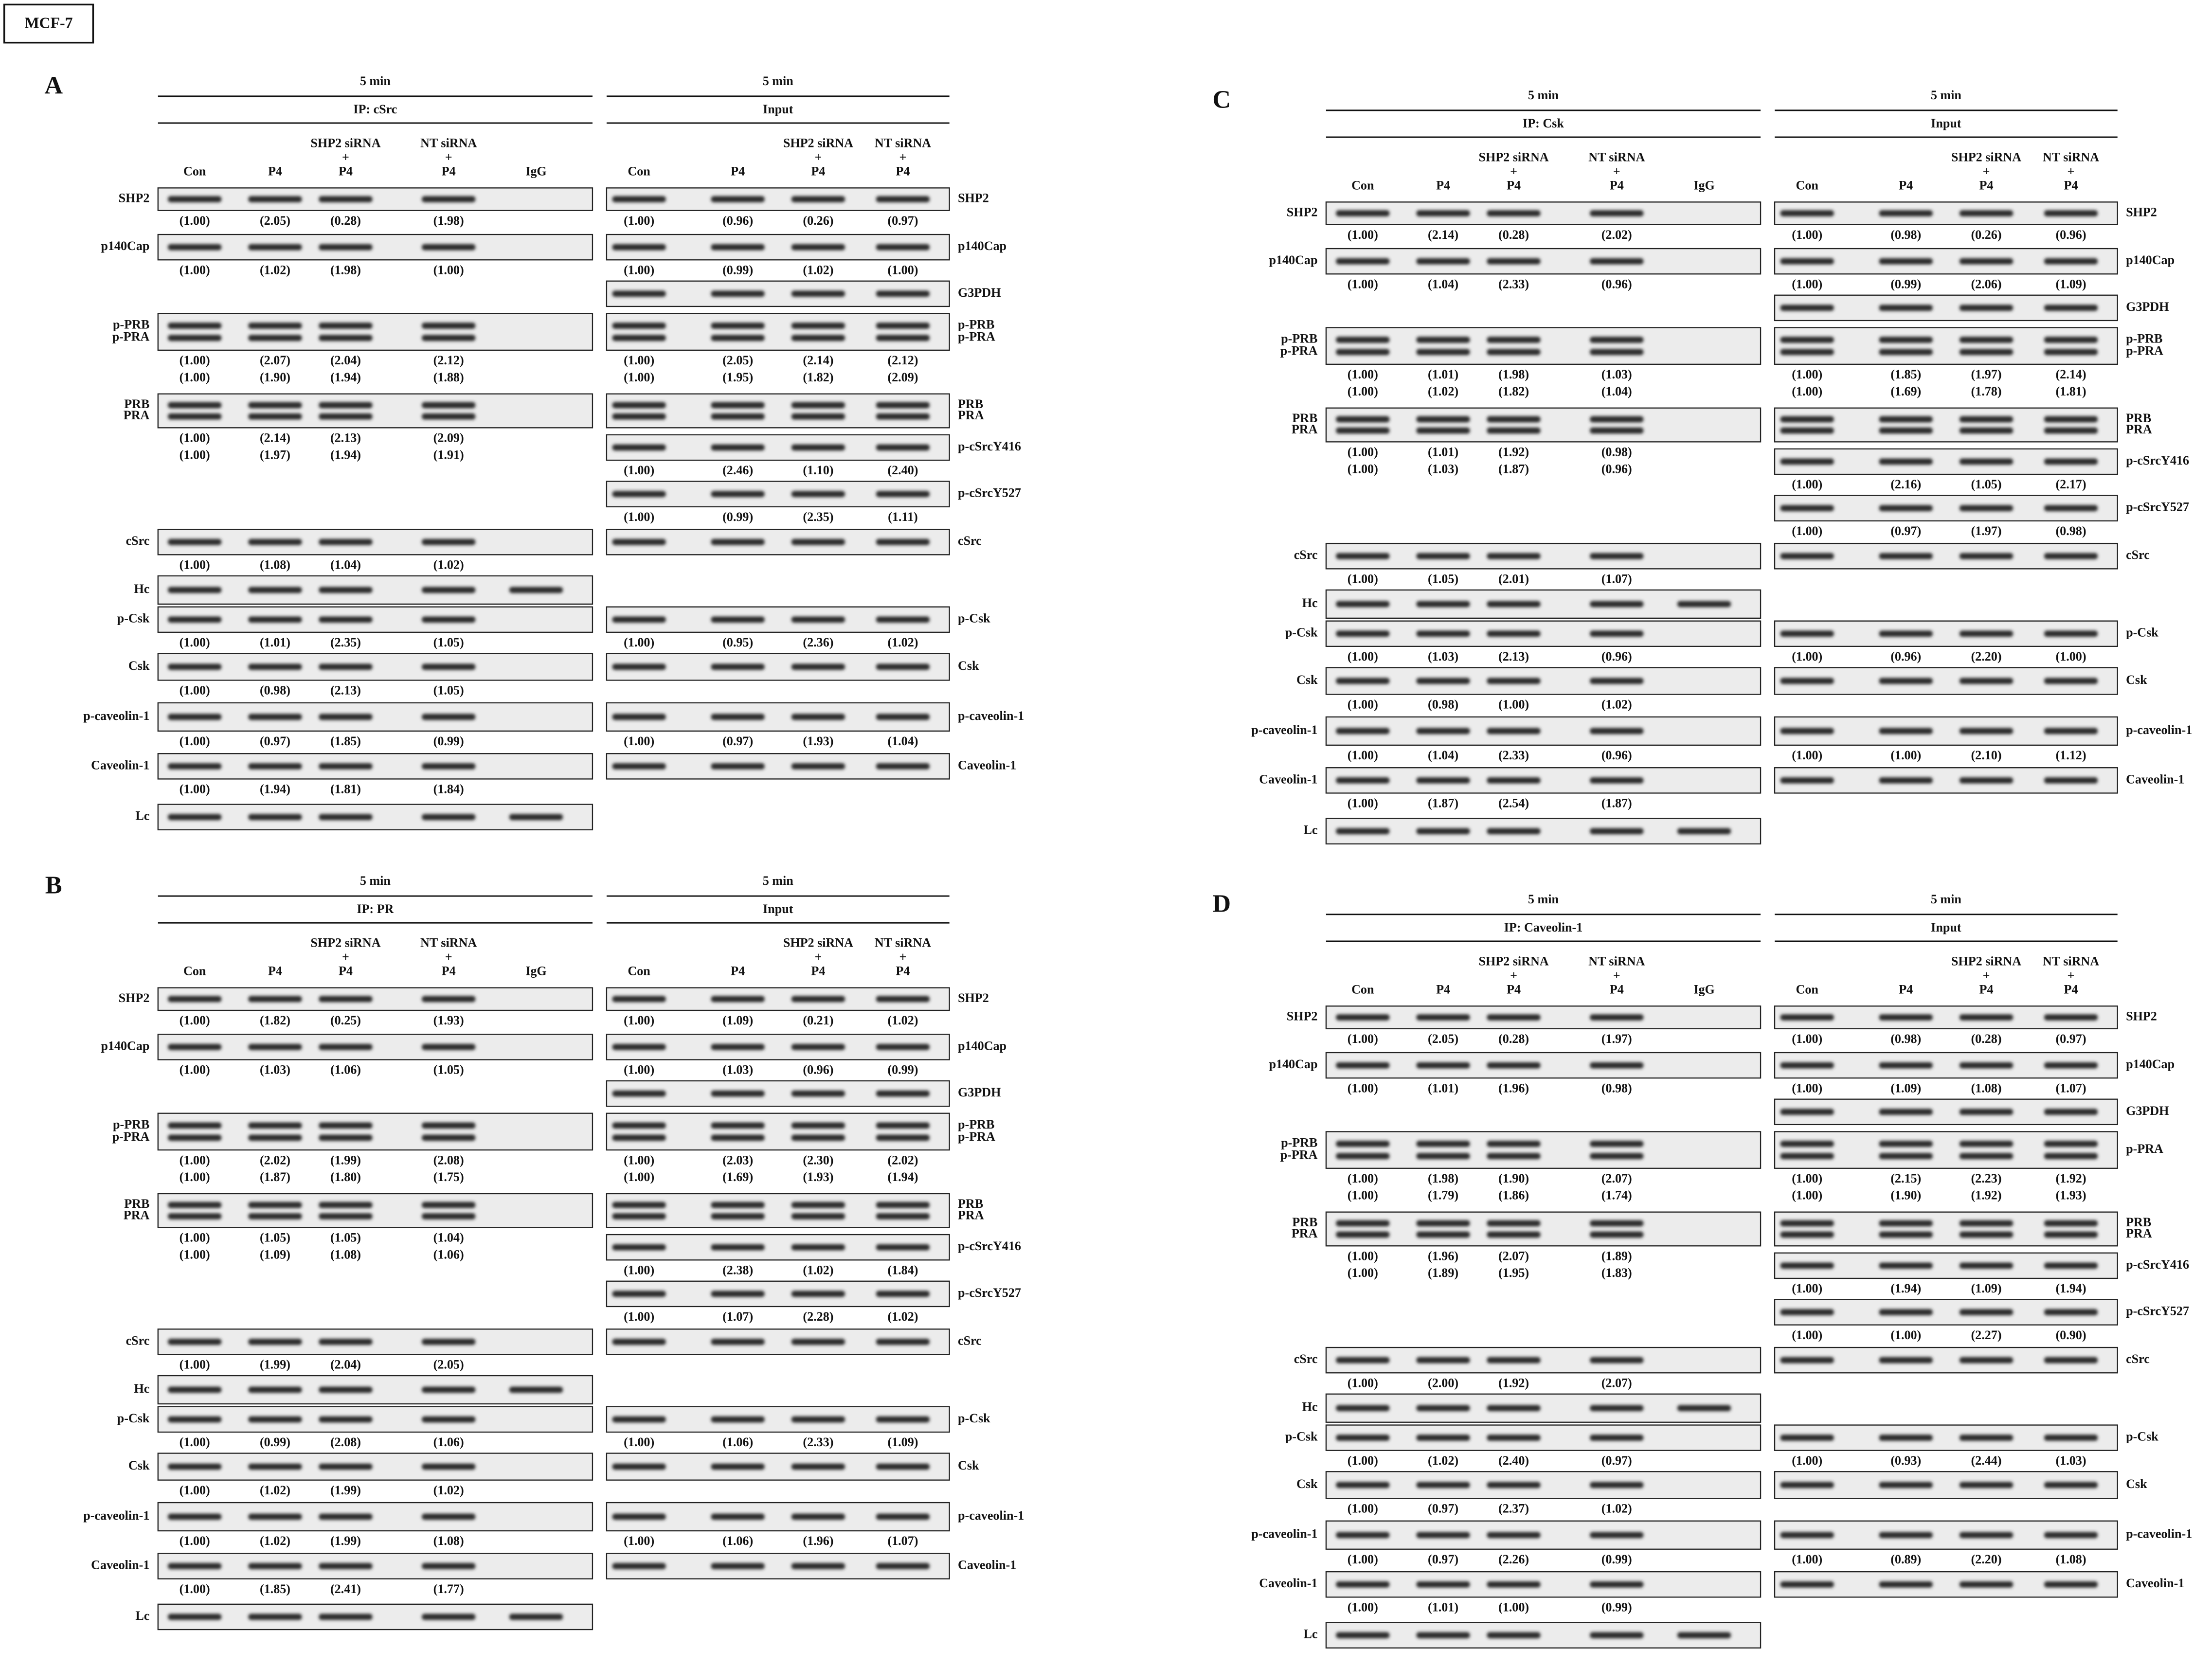 The height and width of the screenshot is (1668, 2212). I want to click on lane-label: +, so click(2071, 171).